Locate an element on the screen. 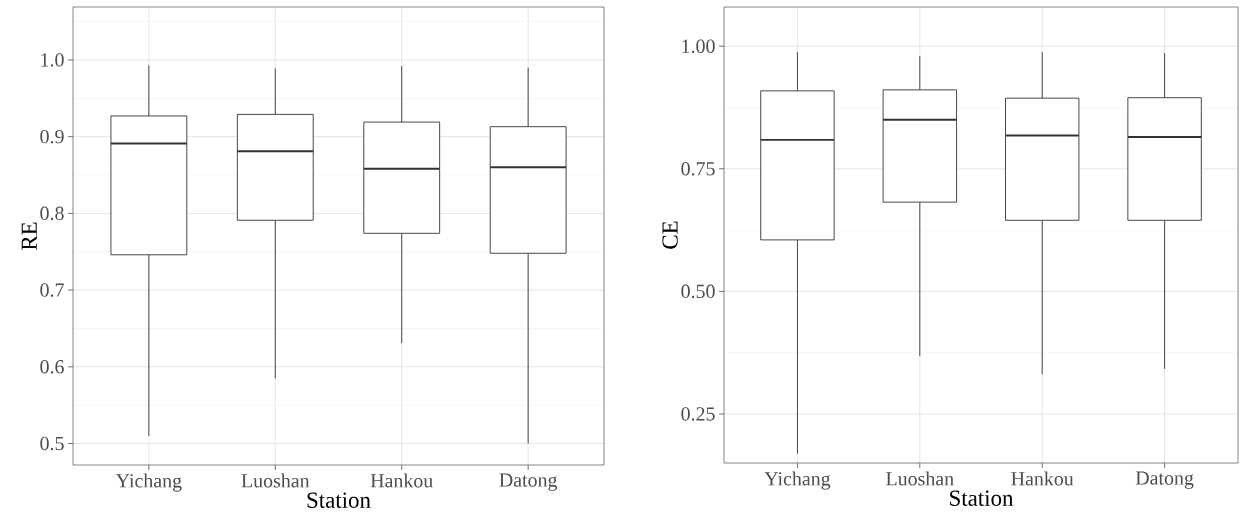 The height and width of the screenshot is (516, 1243). y-axis-title: RE is located at coordinates (29, 236).